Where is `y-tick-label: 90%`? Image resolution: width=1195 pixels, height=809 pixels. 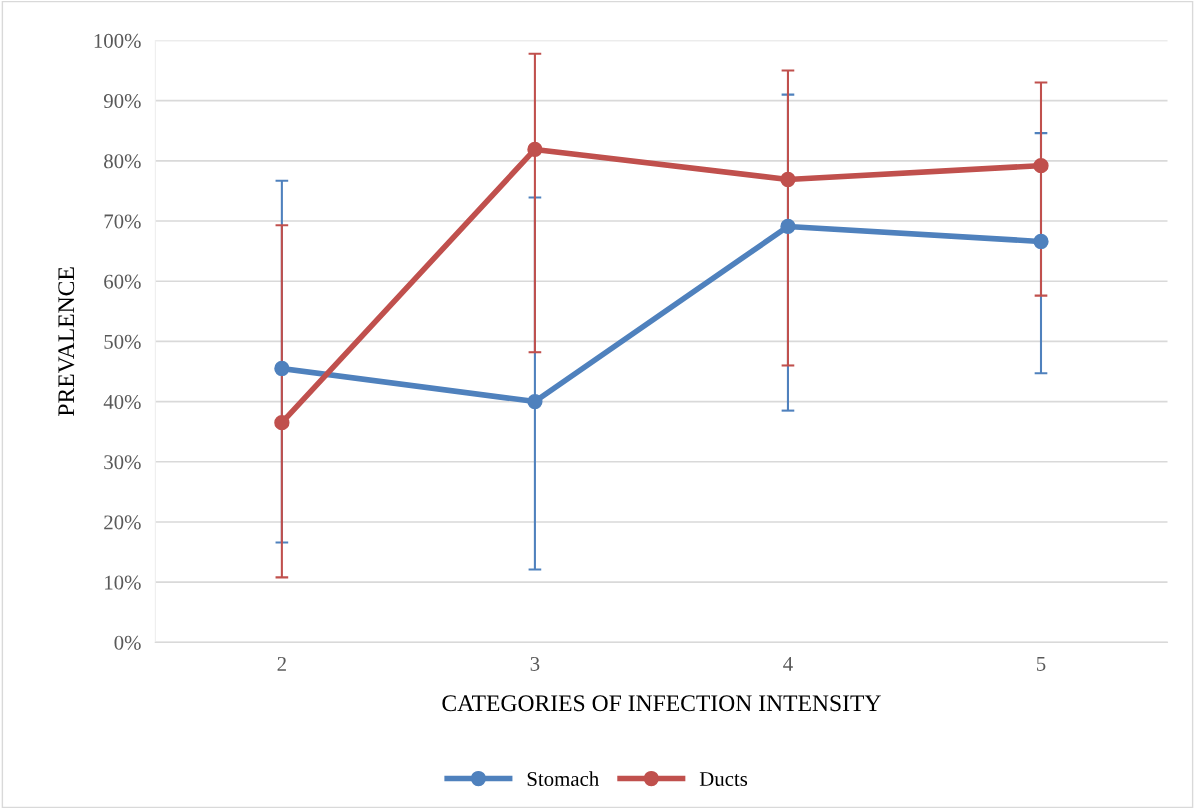
y-tick-label: 90% is located at coordinates (122, 101).